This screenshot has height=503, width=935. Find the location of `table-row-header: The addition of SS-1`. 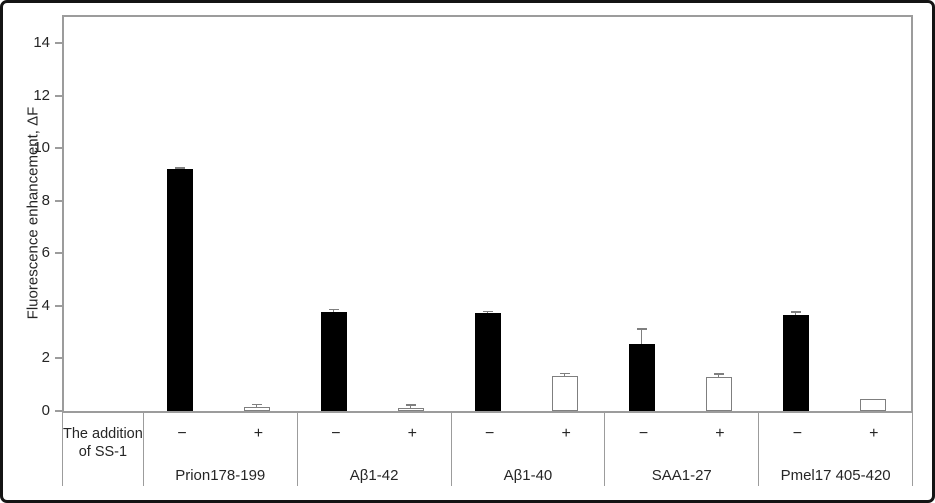

table-row-header: The addition of SS-1 is located at coordinates (103, 449).